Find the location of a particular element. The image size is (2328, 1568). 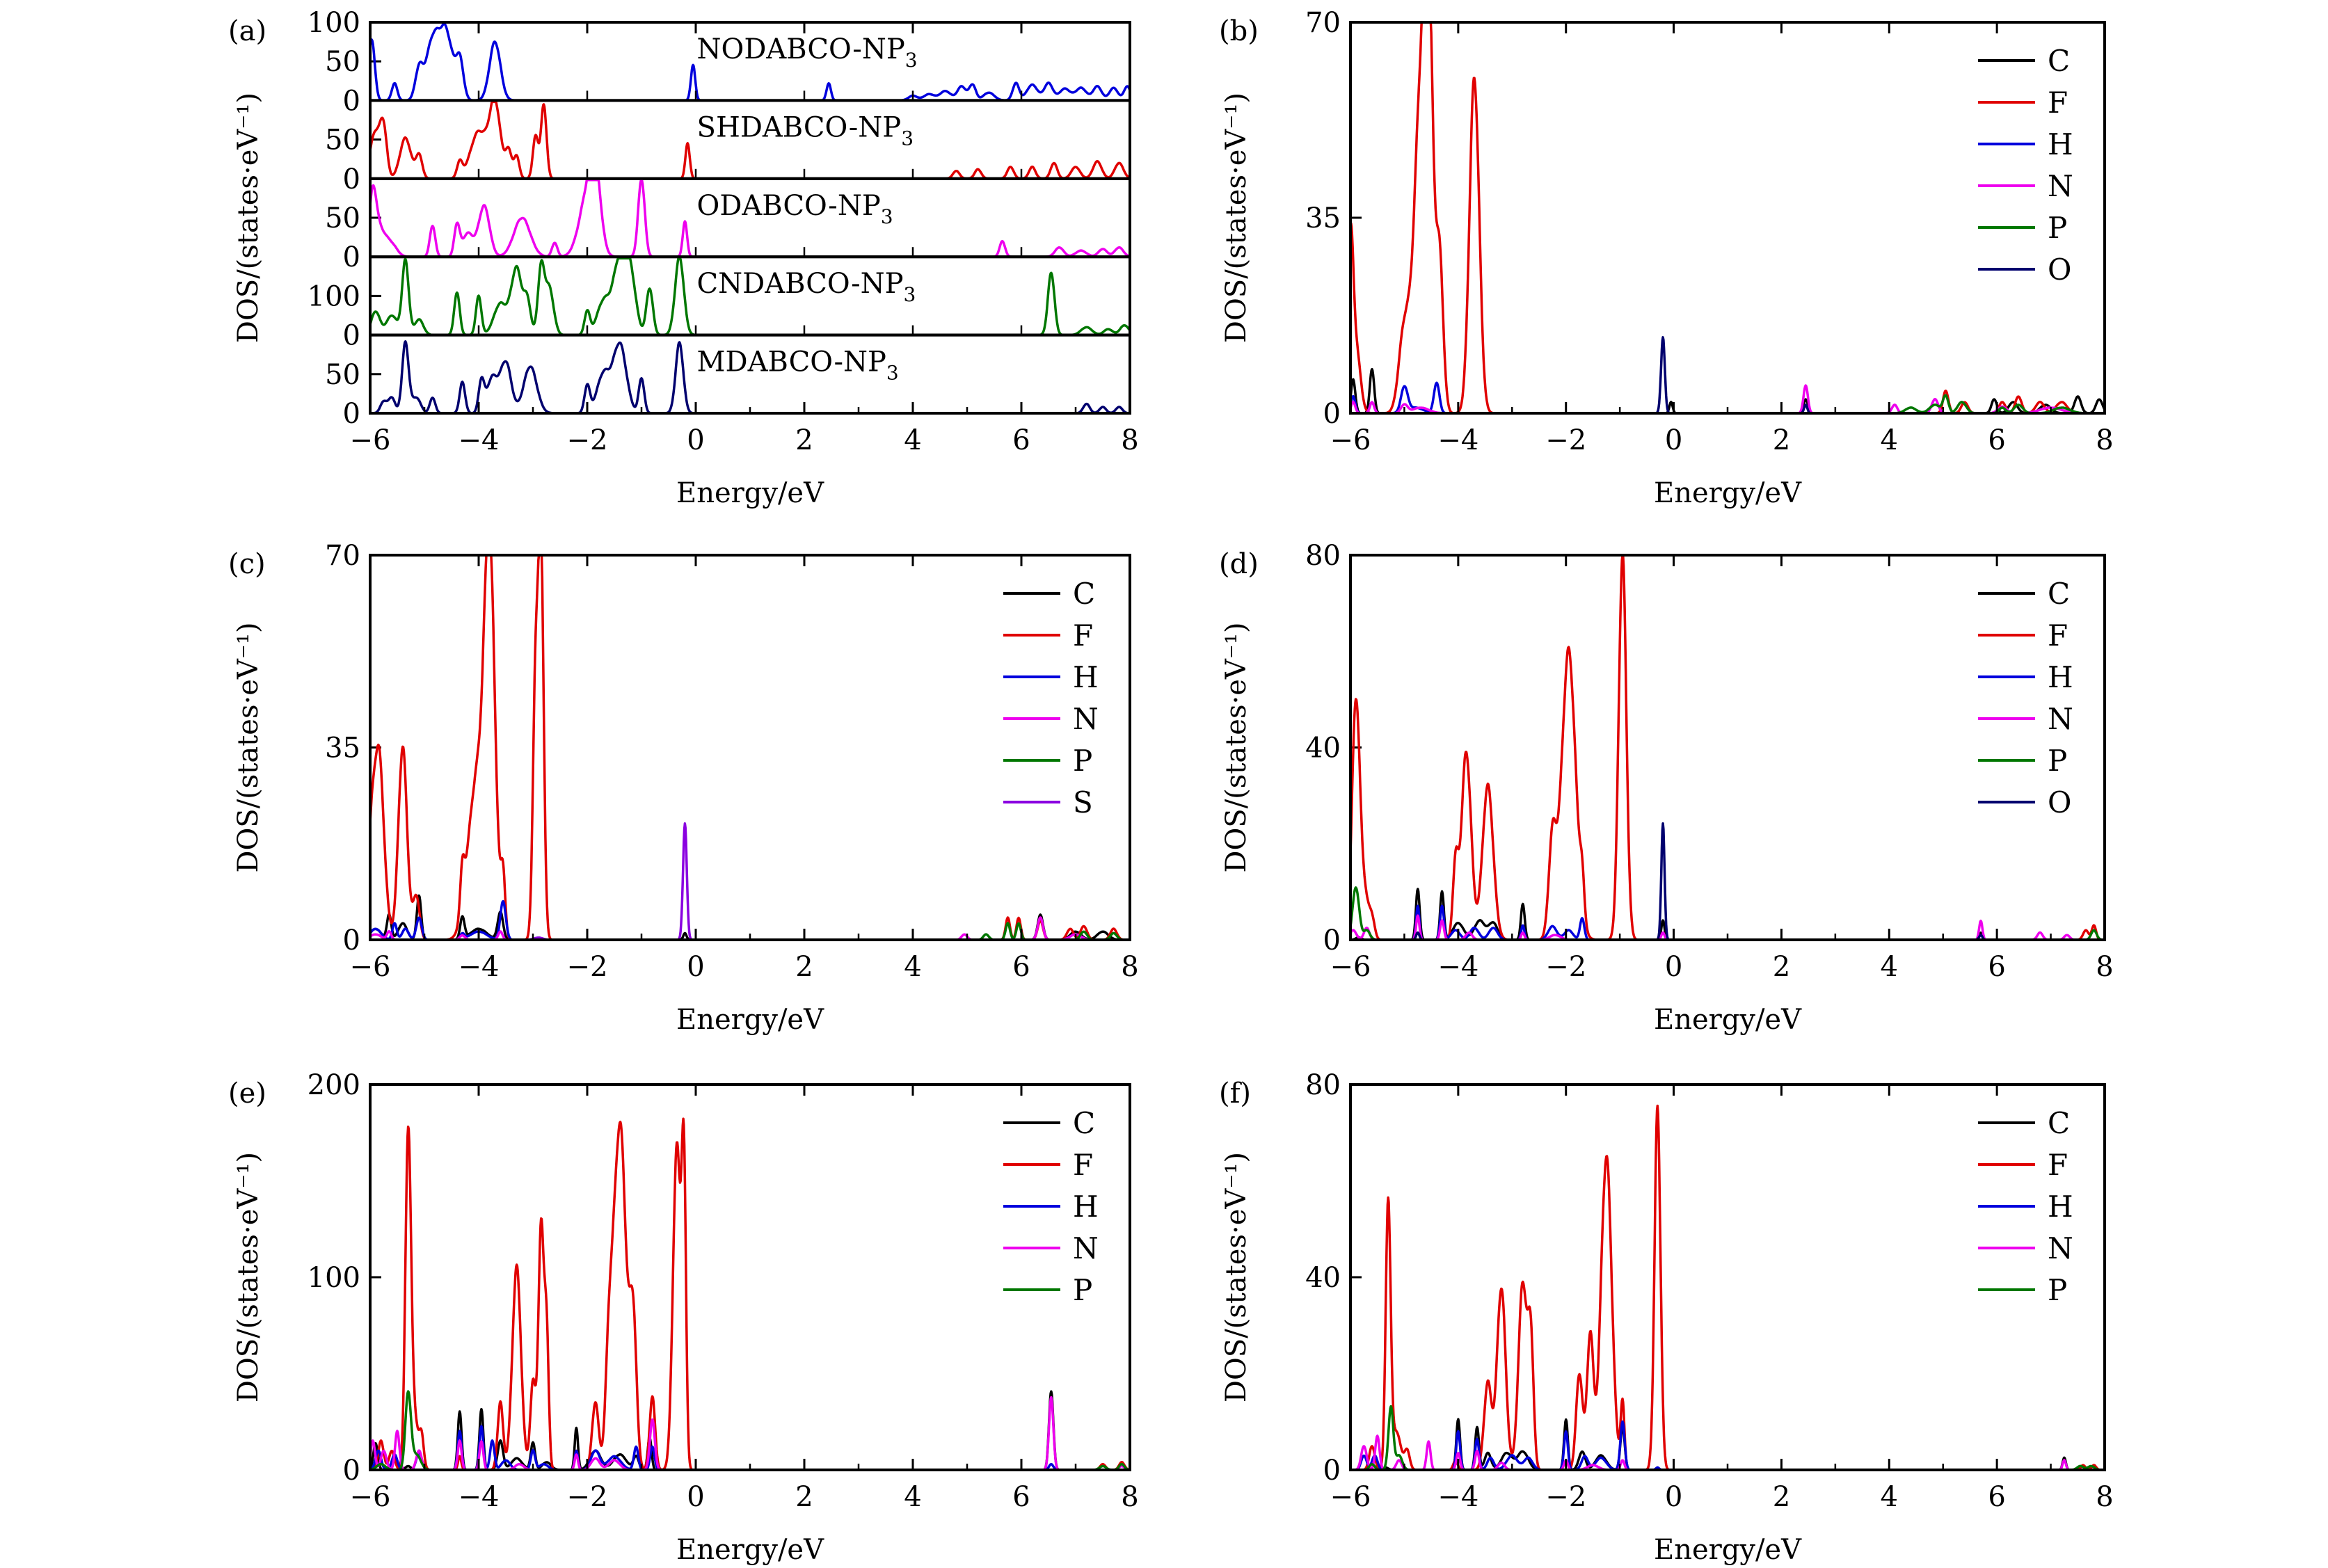

series-line-o is located at coordinates (1728, 881).